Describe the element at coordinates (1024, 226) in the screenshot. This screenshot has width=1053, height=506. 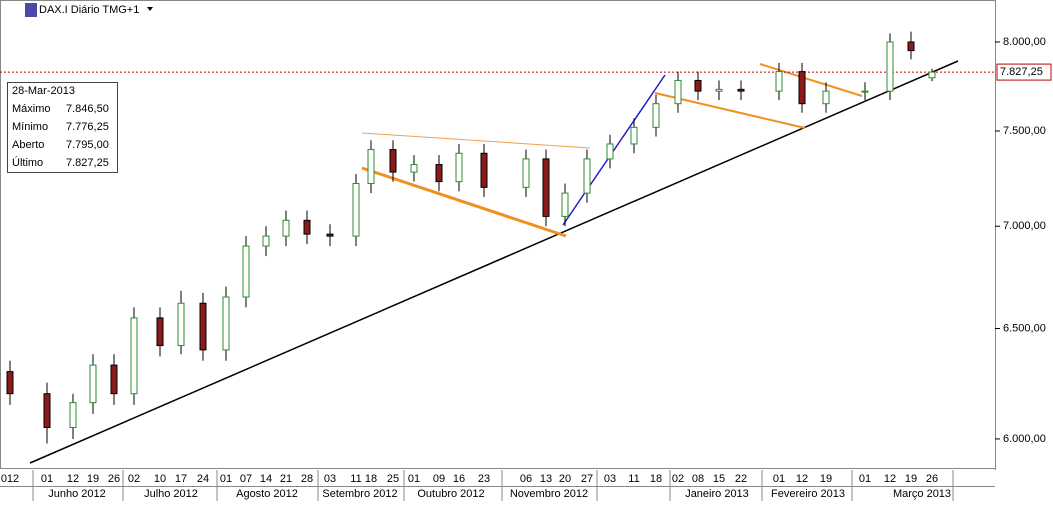
I see `y-tick-label: 7.000,00` at that location.